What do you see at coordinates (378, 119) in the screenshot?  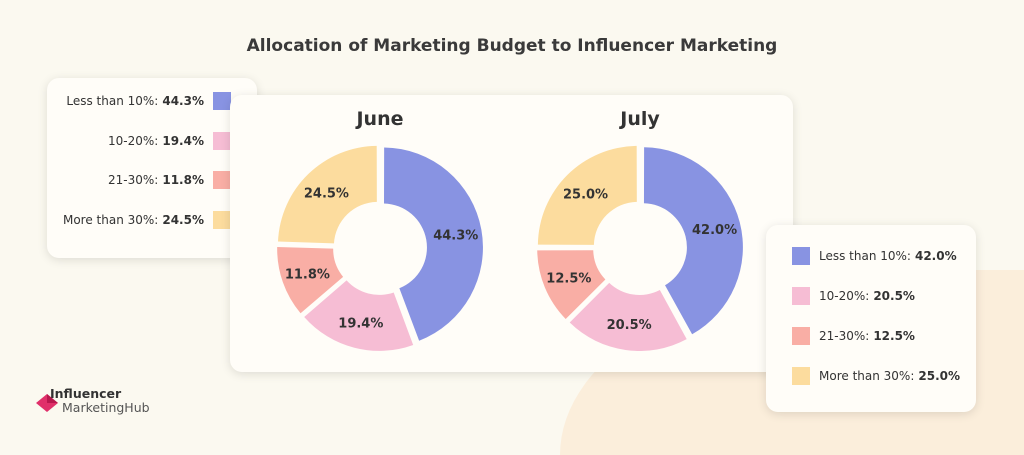 I see `donut-title: June` at bounding box center [378, 119].